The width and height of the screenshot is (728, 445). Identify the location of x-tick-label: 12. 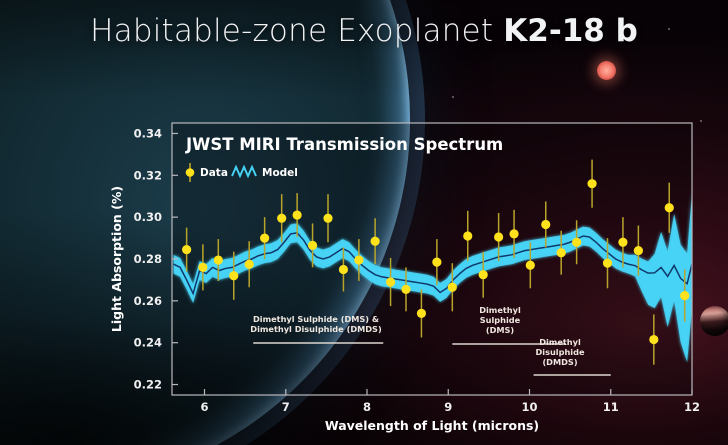
(692, 407).